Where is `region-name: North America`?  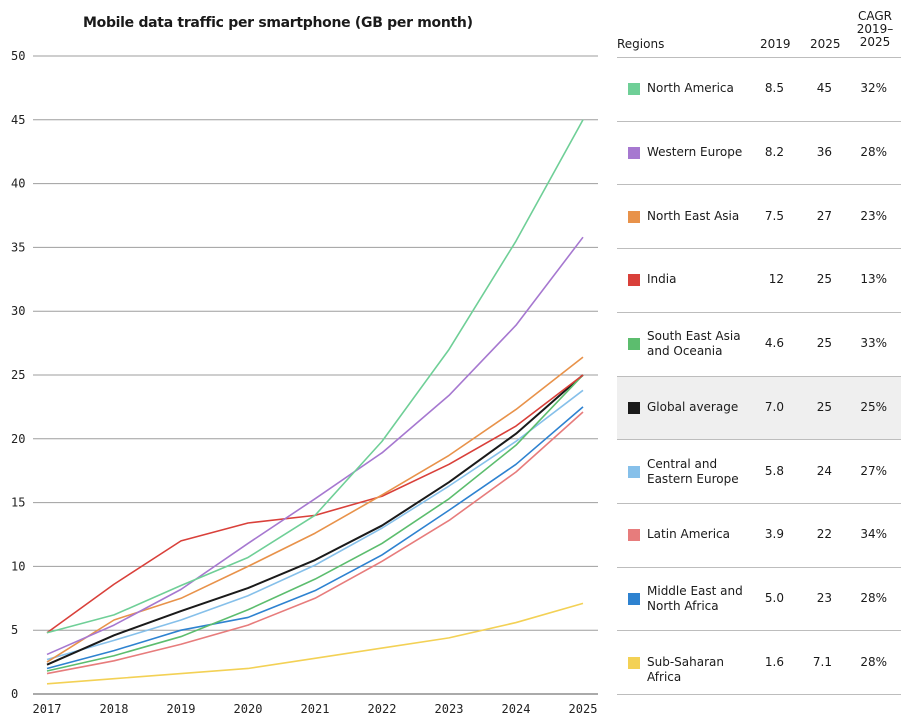 region-name: North America is located at coordinates (702, 88).